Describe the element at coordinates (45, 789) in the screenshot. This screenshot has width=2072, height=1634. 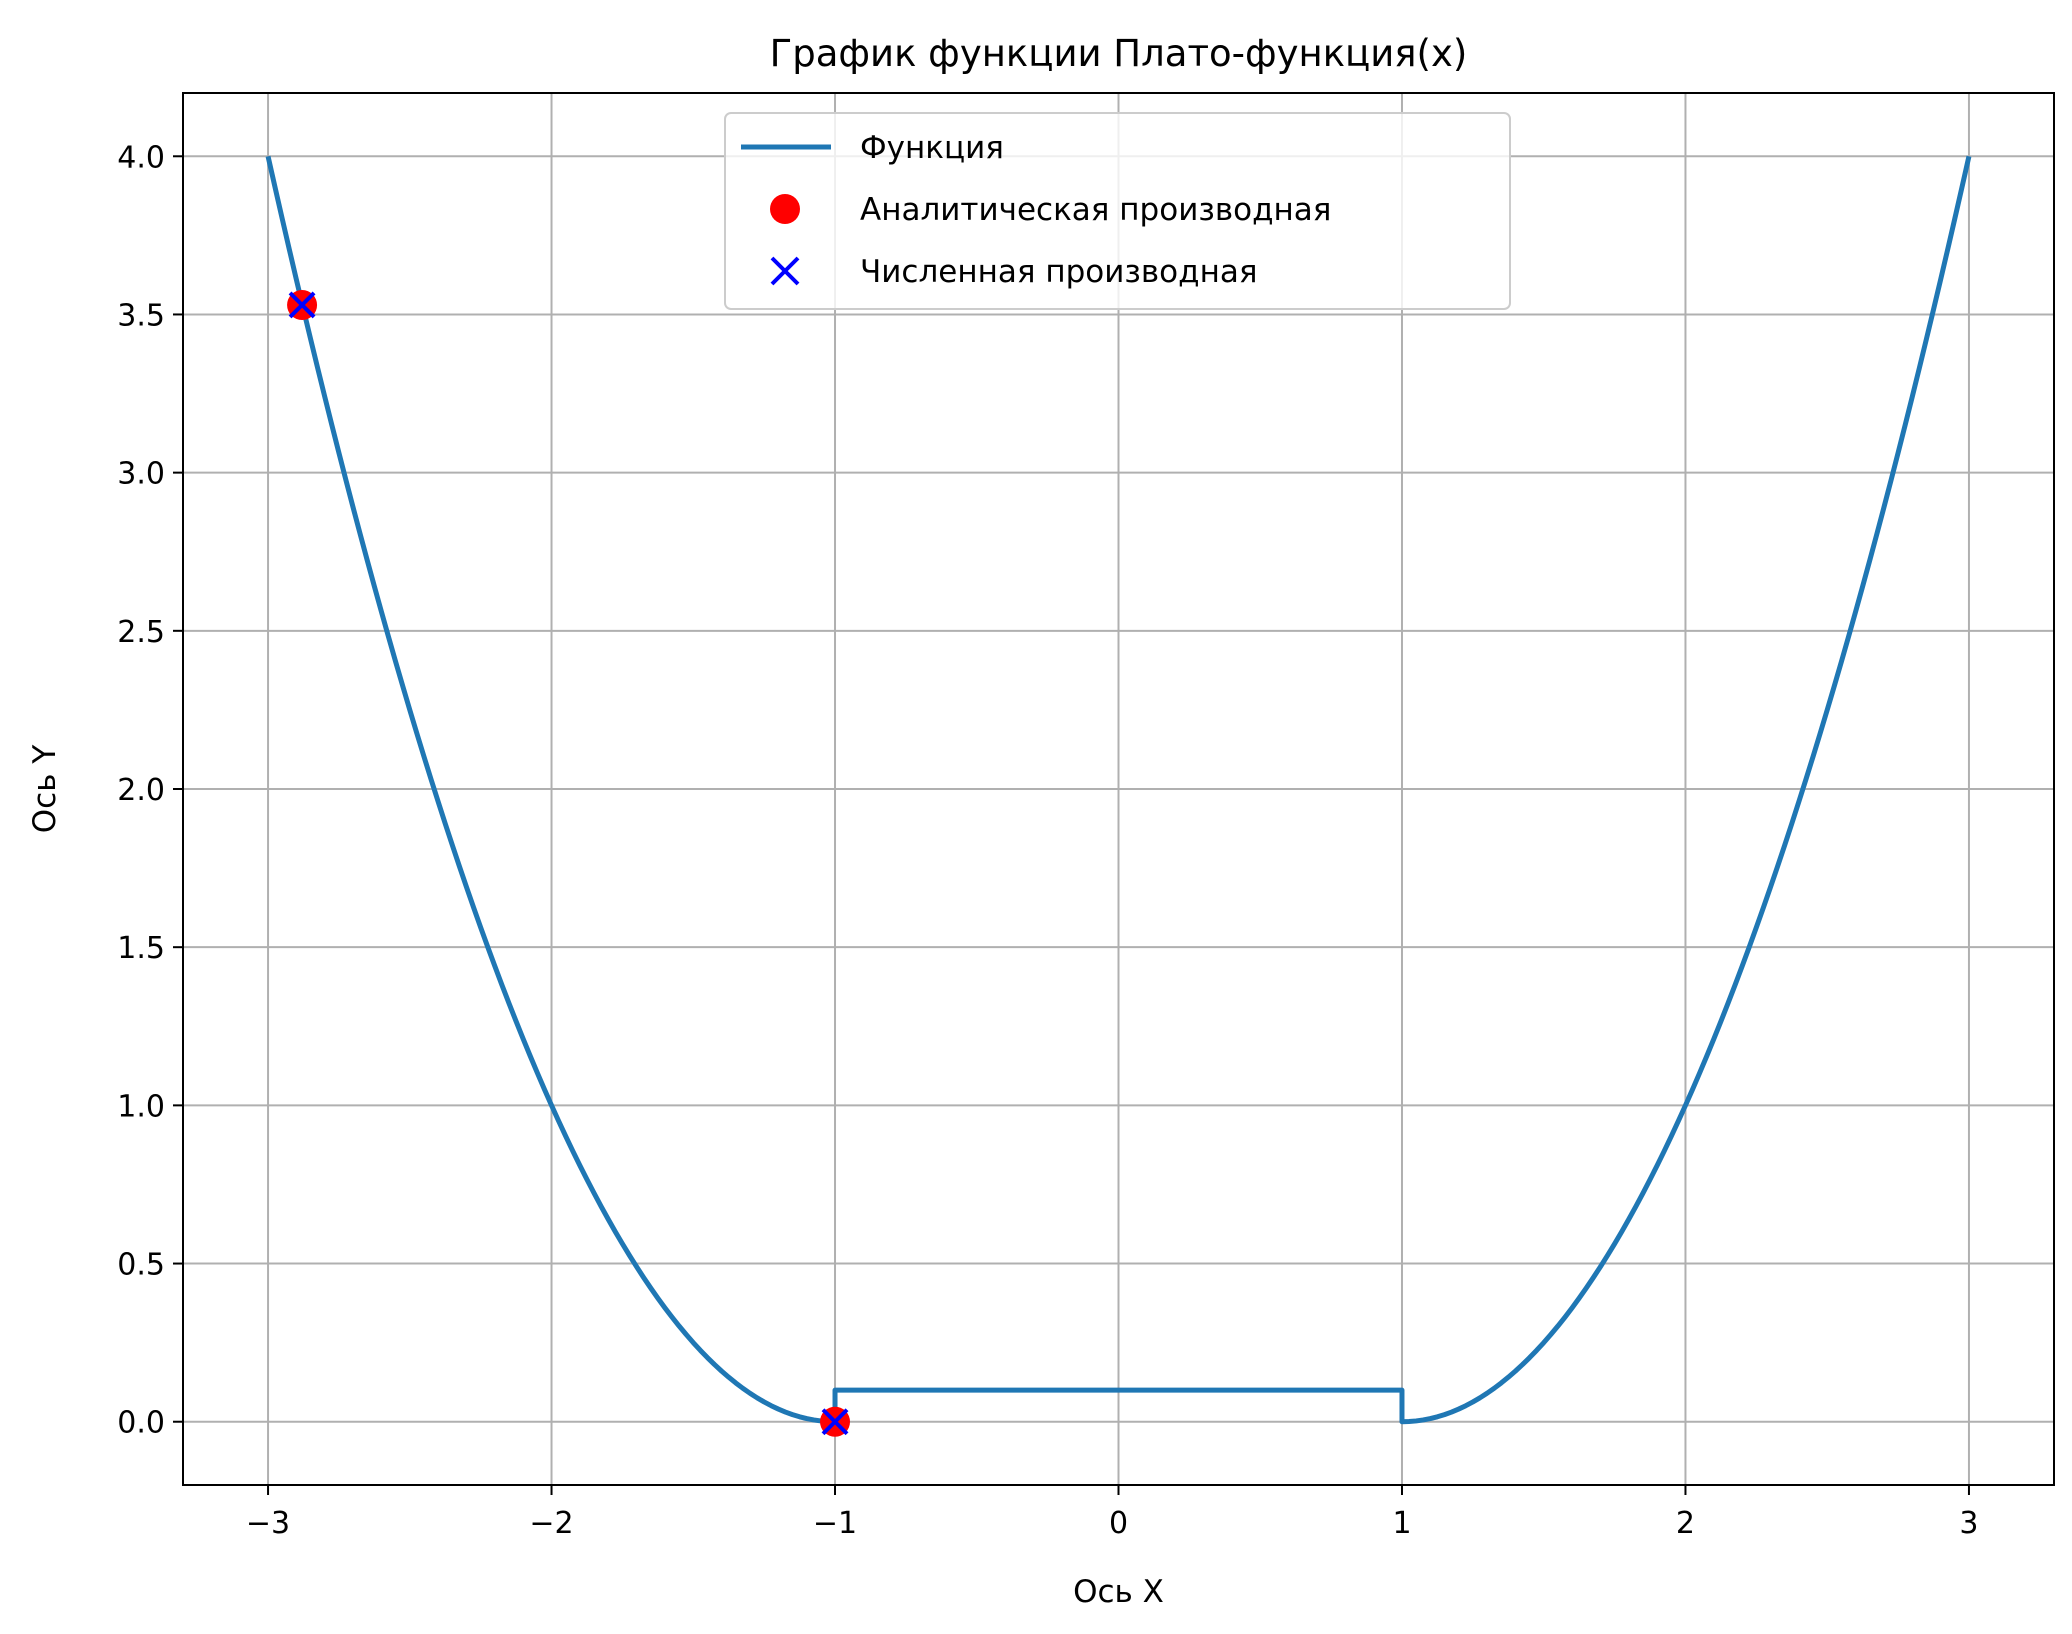
I see `y-axis-title: Ось Y` at that location.